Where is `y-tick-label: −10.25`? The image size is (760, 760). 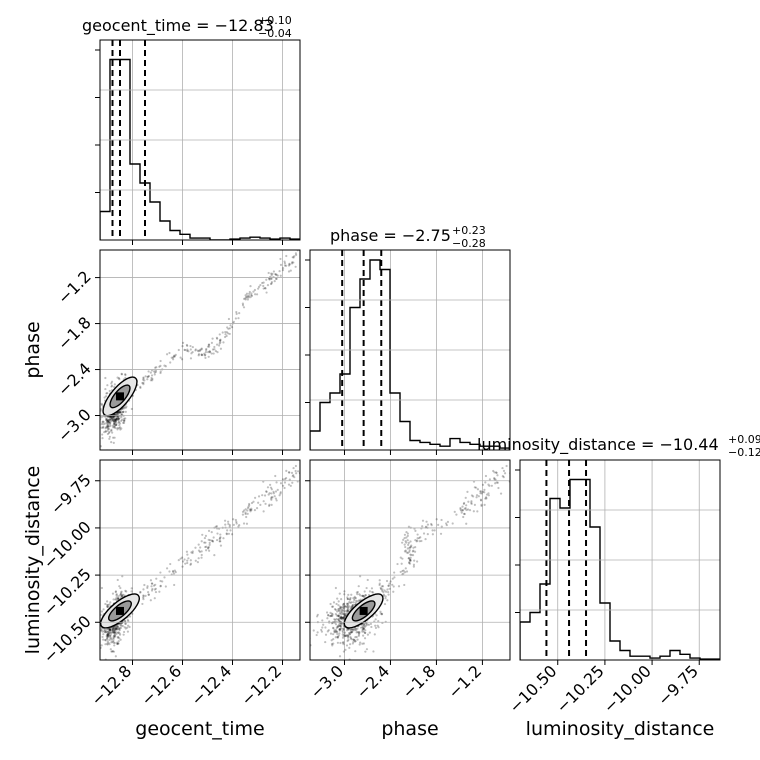
y-tick-label: −10.25 is located at coordinates (67, 591).